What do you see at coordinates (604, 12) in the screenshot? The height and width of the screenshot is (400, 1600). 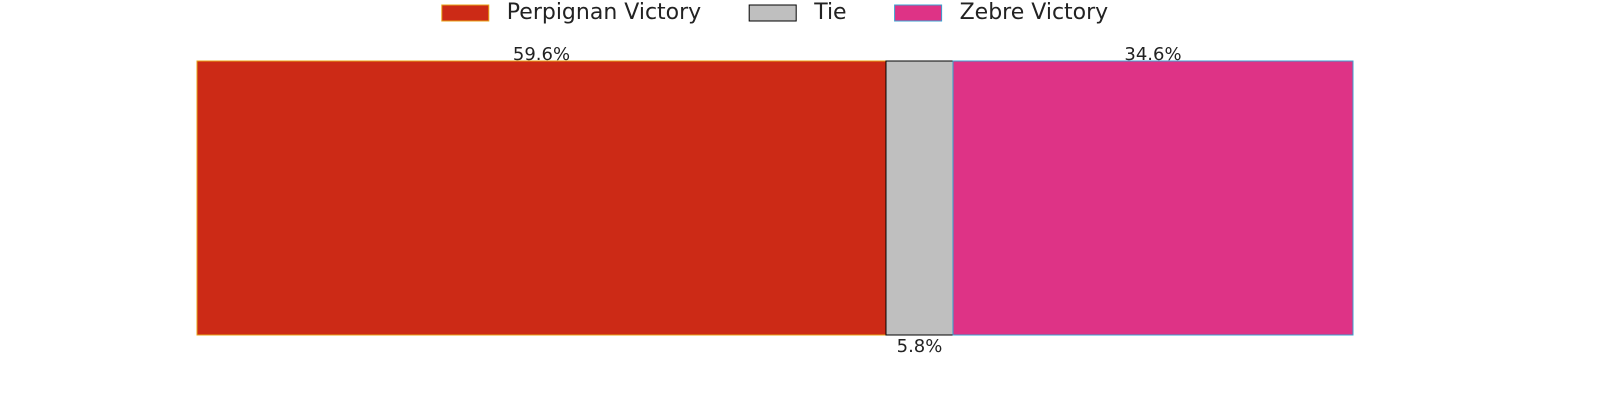 I see `legend-label: Perpignan Victory` at bounding box center [604, 12].